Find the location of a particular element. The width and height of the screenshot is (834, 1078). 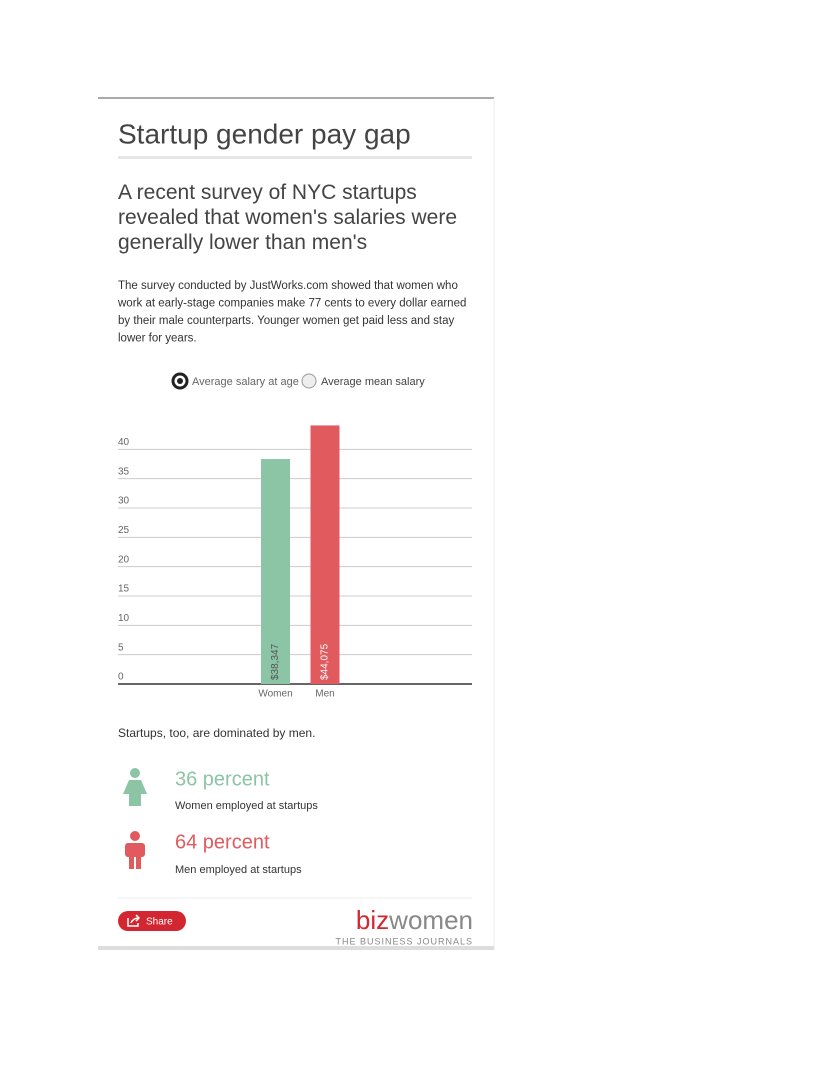

legend-label: Average mean salary is located at coordinates (373, 382).